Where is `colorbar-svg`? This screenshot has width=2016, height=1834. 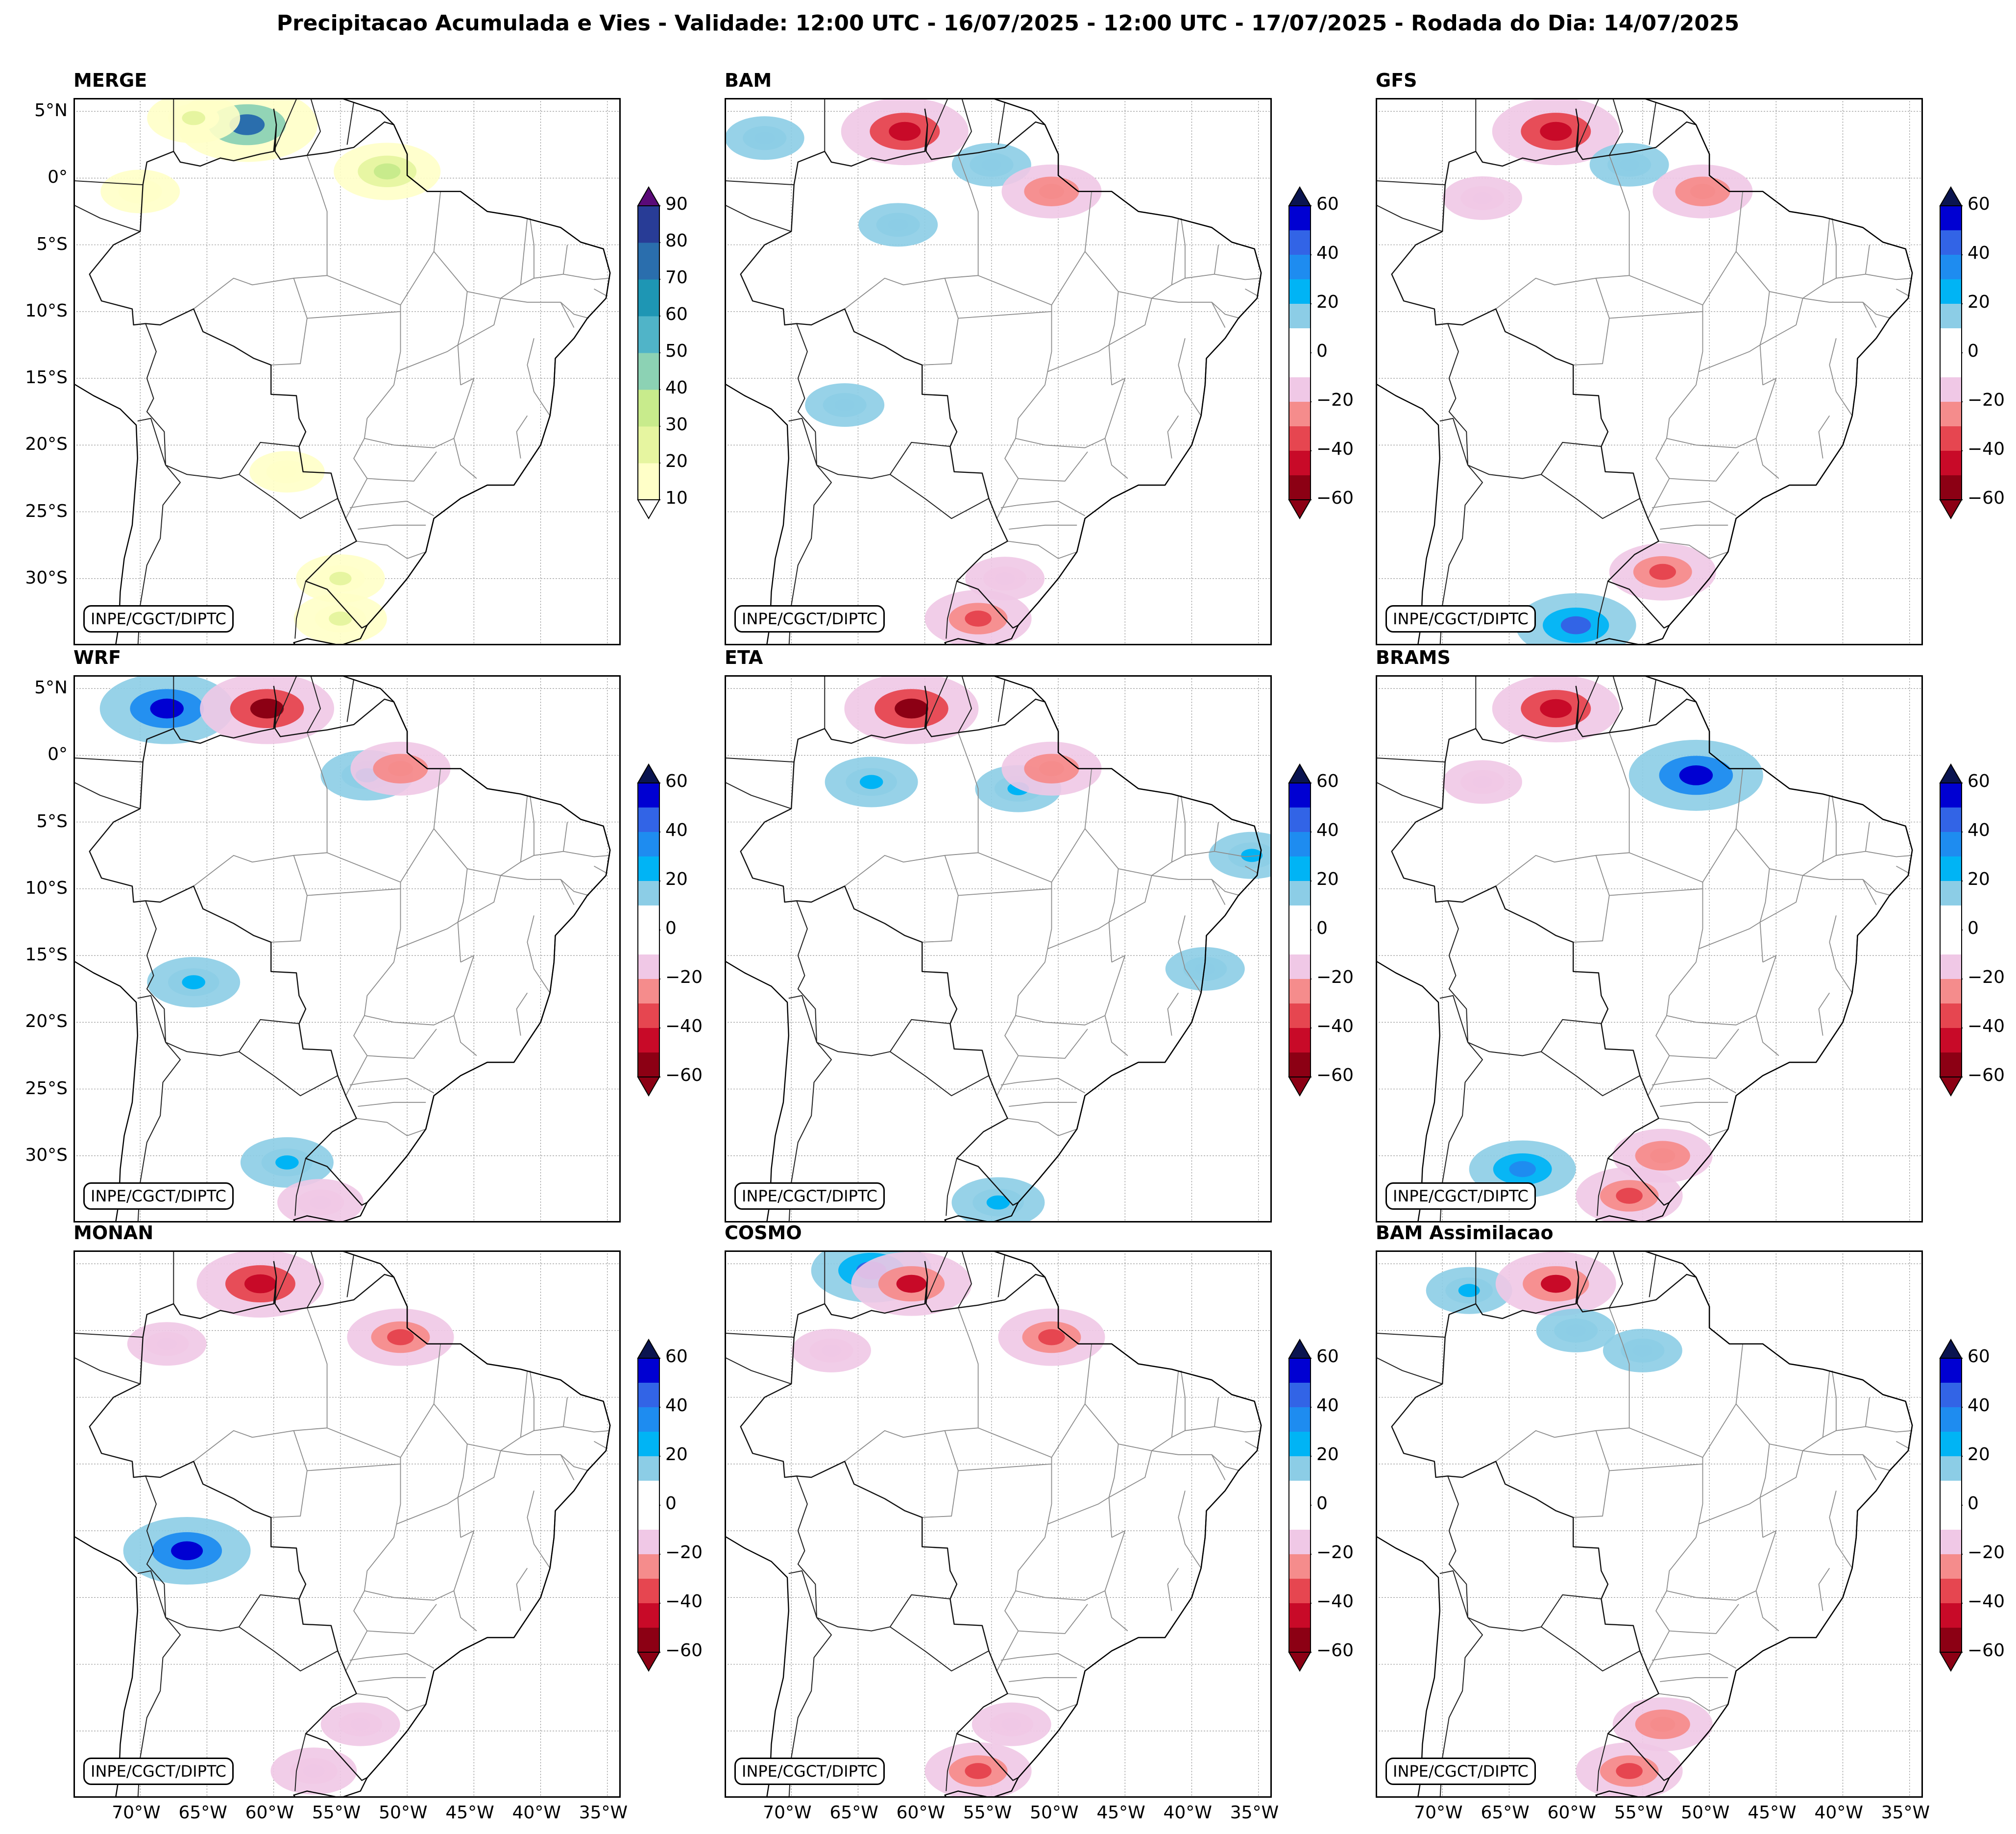
colorbar-svg is located at coordinates (648, 1506).